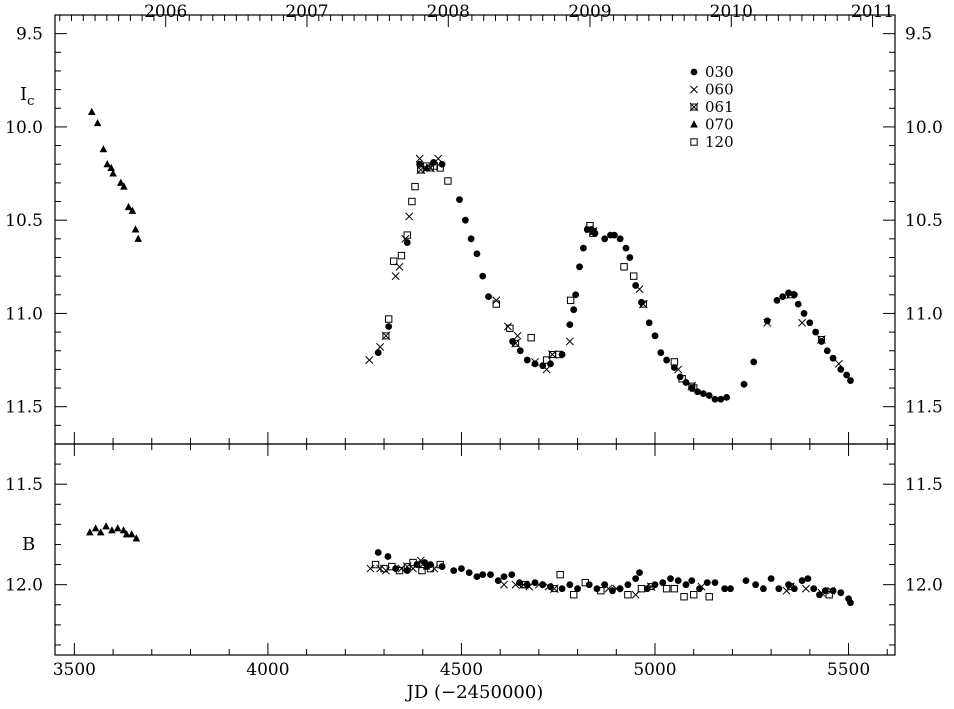  What do you see at coordinates (24, 408) in the screenshot?
I see `top-ytick-label-left: 11.5` at bounding box center [24, 408].